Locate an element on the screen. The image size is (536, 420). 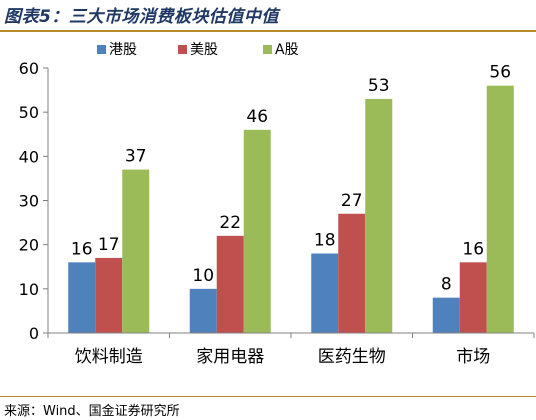
data-label: 10 is located at coordinates (203, 276).